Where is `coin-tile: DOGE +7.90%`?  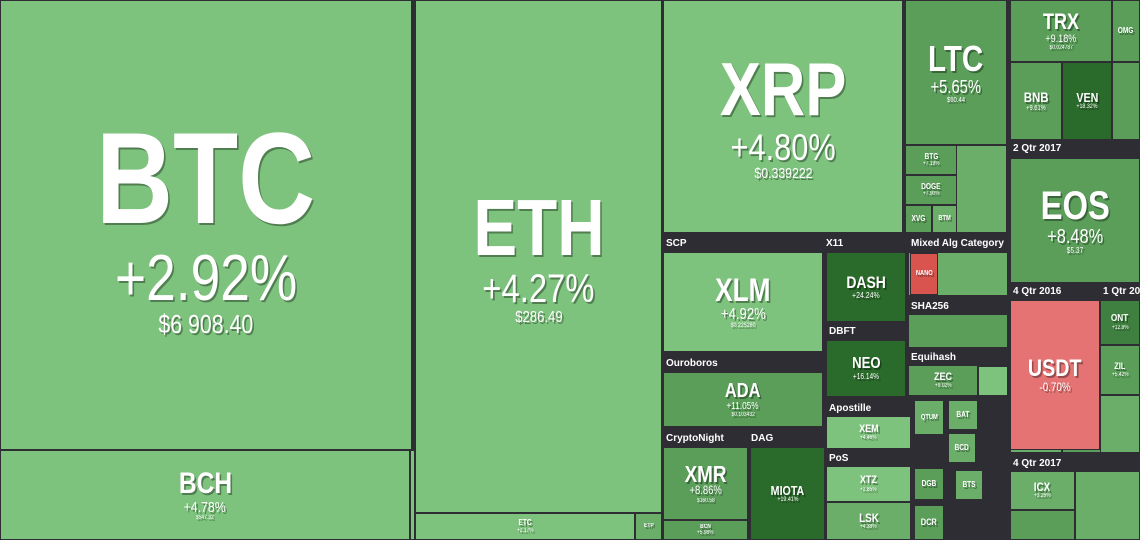 coin-tile: DOGE +7.90% is located at coordinates (931, 190).